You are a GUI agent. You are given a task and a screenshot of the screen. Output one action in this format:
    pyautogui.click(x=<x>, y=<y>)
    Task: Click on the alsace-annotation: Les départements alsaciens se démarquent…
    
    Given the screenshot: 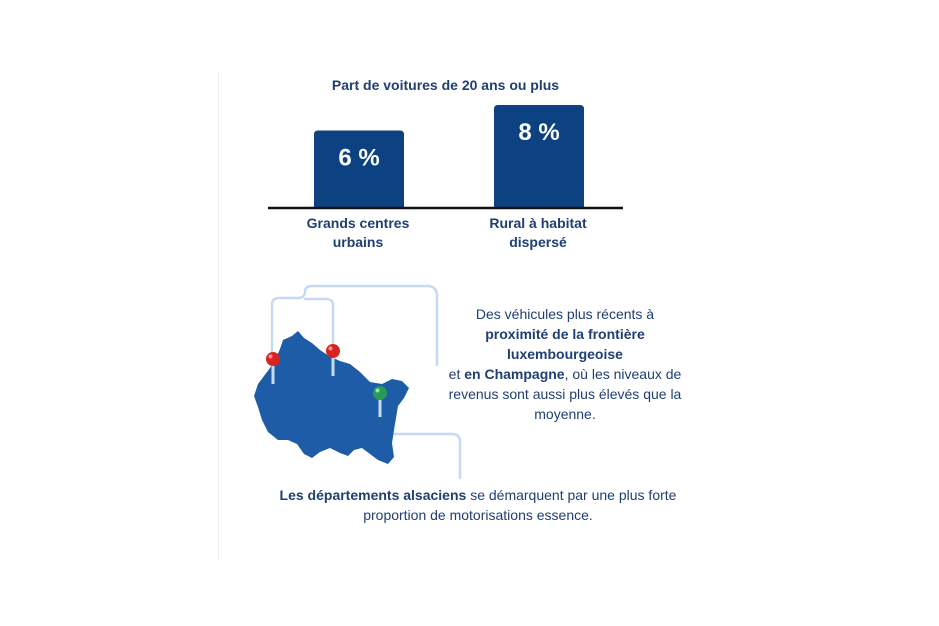 What is the action you would take?
    pyautogui.click(x=478, y=505)
    